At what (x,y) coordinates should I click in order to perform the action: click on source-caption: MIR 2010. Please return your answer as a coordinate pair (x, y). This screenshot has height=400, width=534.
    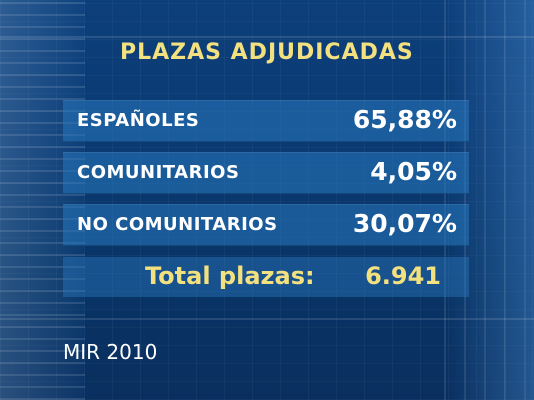
    Looking at the image, I should click on (110, 352).